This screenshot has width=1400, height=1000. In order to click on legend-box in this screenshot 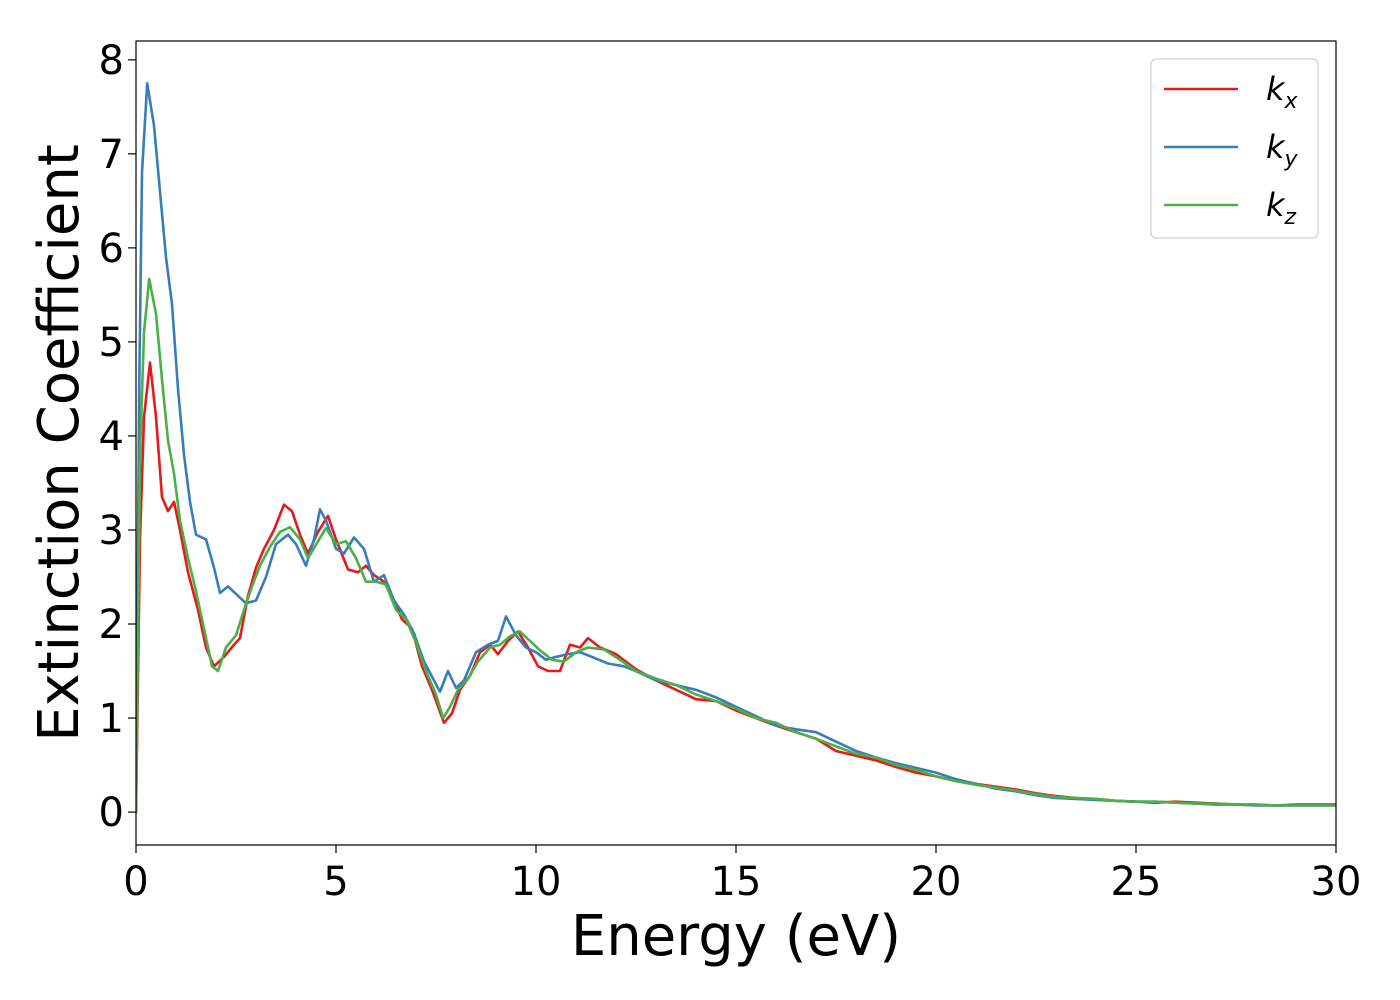, I will do `click(1234, 148)`.